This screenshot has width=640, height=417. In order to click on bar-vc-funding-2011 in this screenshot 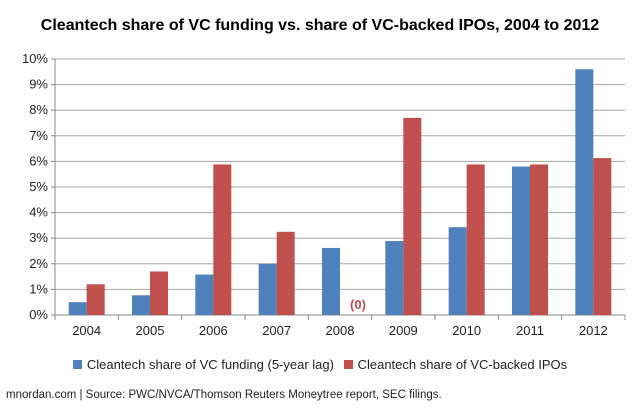, I will do `click(521, 240)`.